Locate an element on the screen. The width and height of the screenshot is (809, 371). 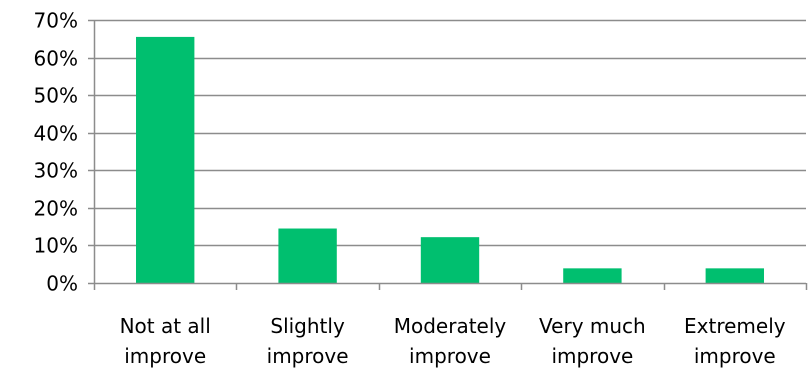
y-tick-label: 10% is located at coordinates (56, 246).